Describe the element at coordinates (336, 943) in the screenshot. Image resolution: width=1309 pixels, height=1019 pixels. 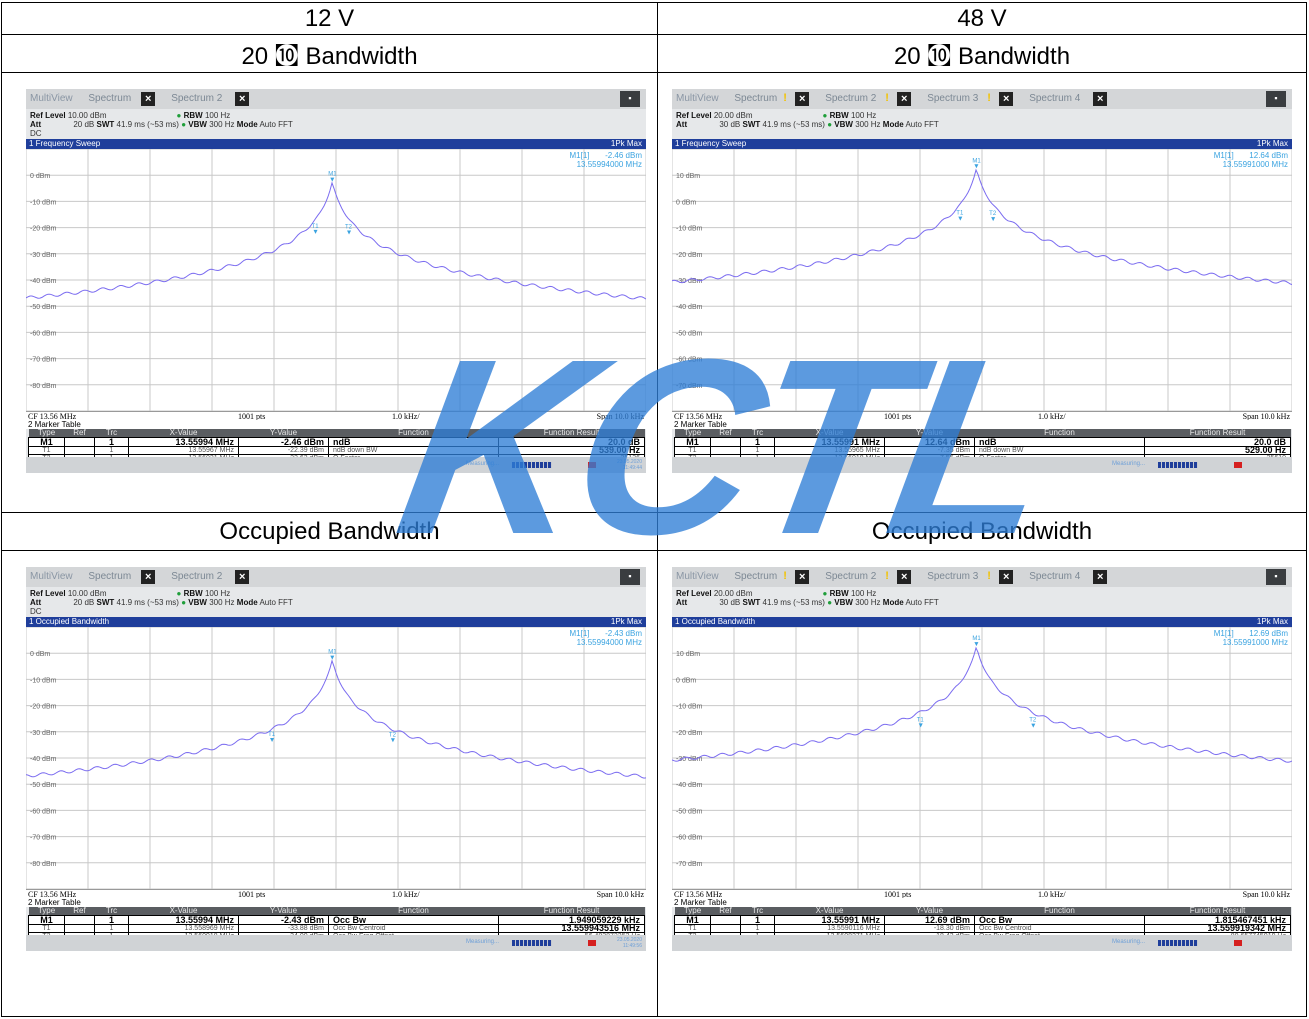
I see `status-bar: Measuring... 23.05.2020 11:49:56` at that location.